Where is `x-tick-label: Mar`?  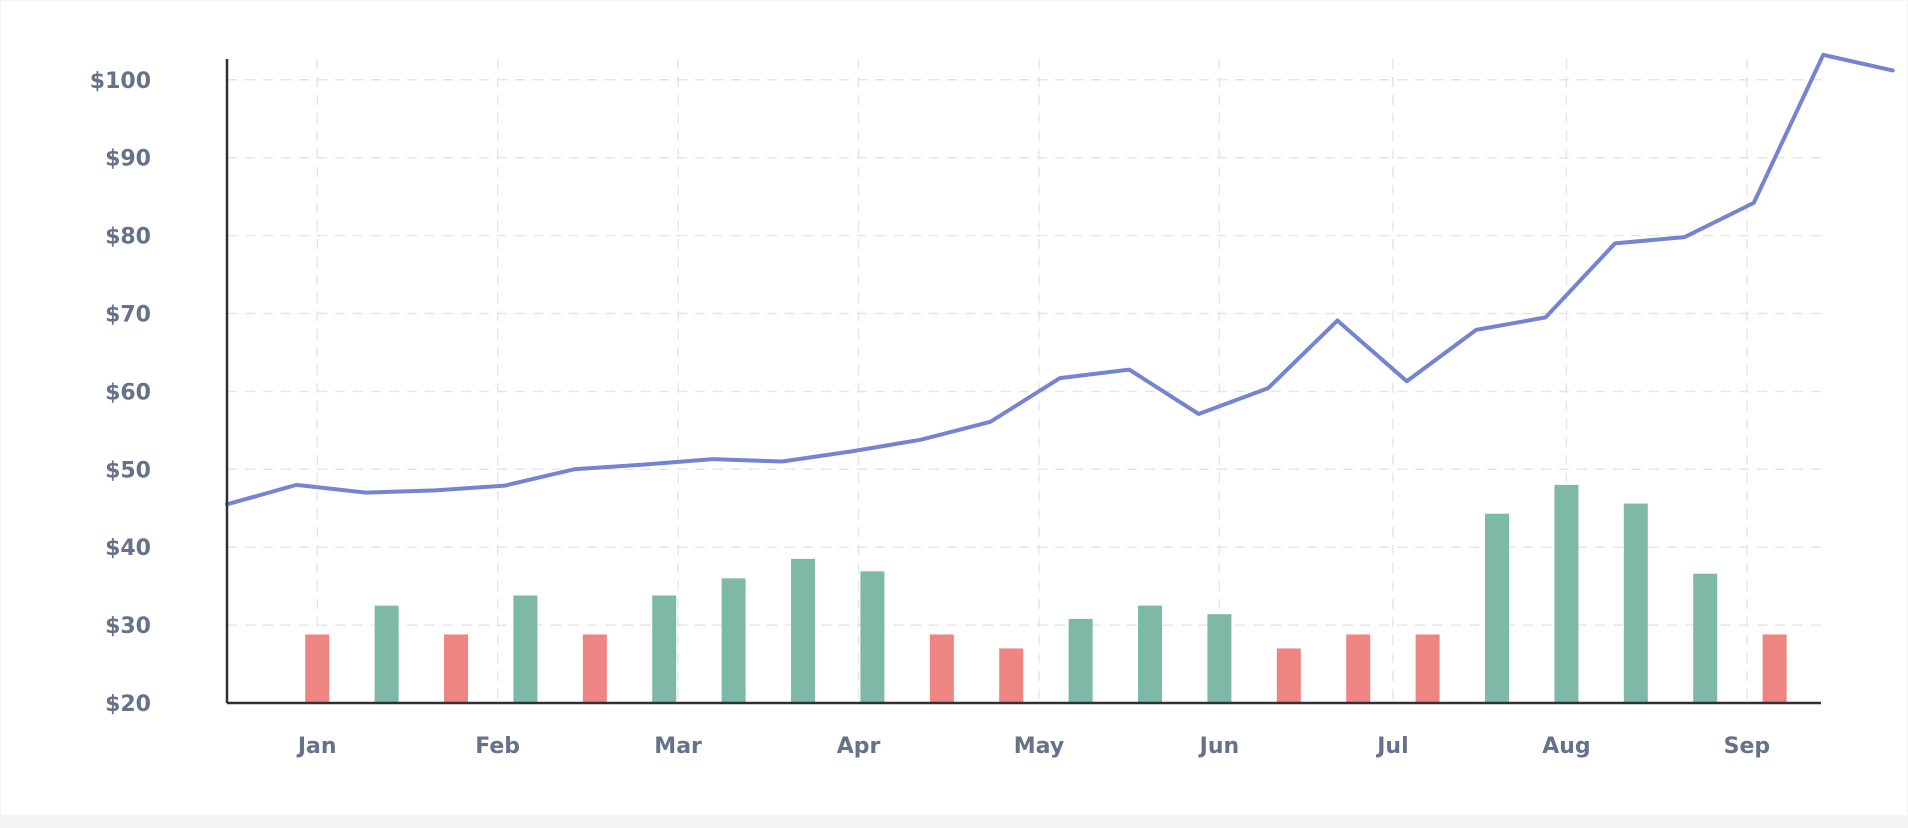
x-tick-label: Mar is located at coordinates (678, 746).